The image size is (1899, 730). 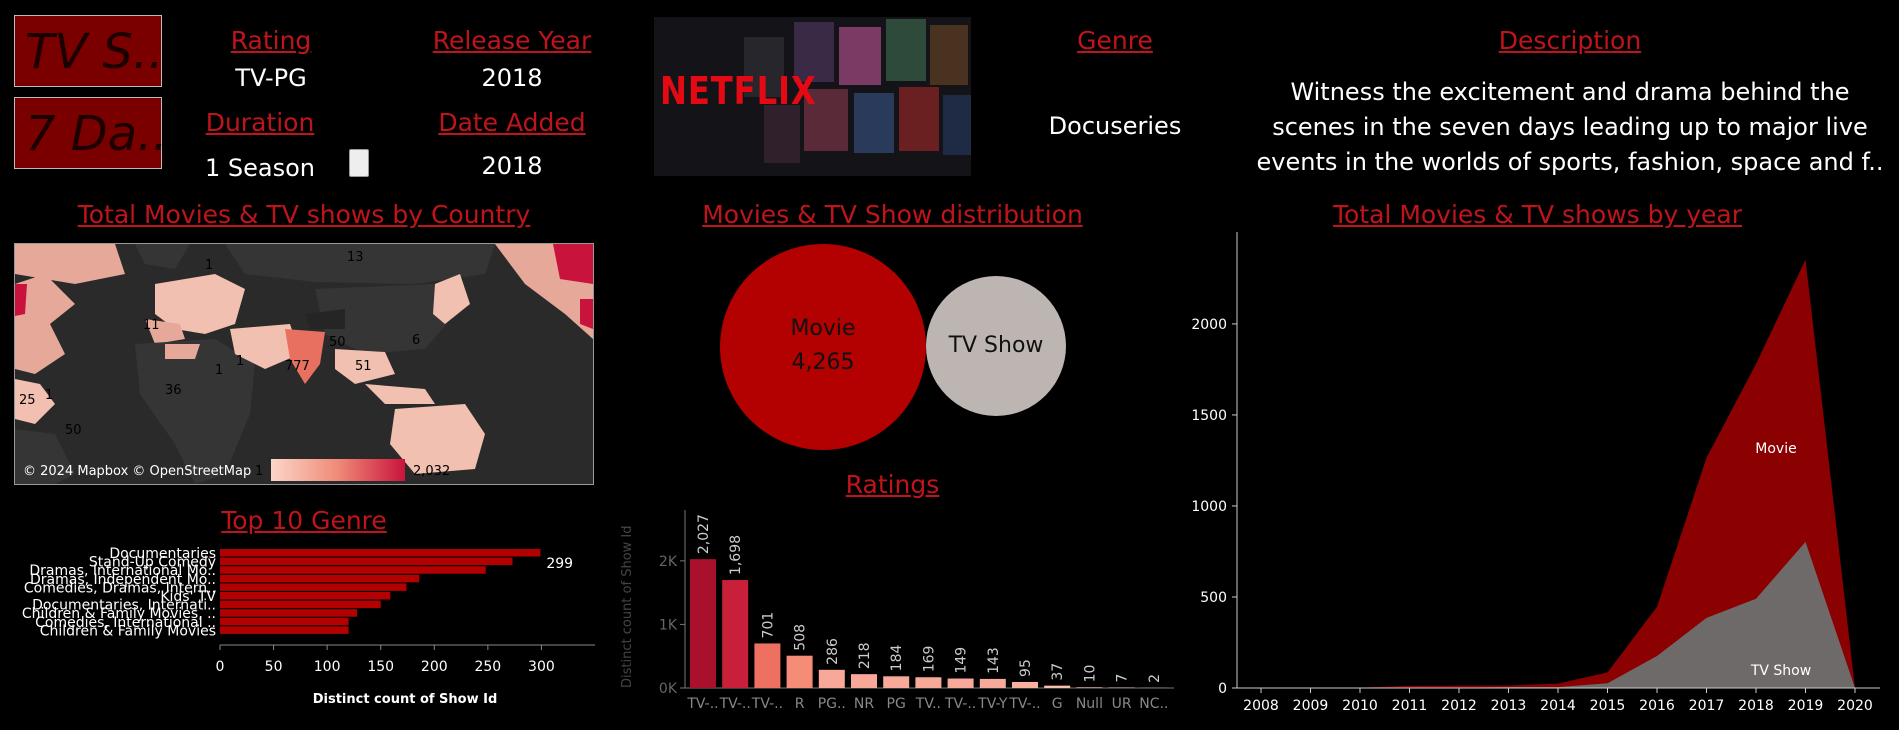 What do you see at coordinates (1115, 126) in the screenshot?
I see `genre-value: Docuseries` at bounding box center [1115, 126].